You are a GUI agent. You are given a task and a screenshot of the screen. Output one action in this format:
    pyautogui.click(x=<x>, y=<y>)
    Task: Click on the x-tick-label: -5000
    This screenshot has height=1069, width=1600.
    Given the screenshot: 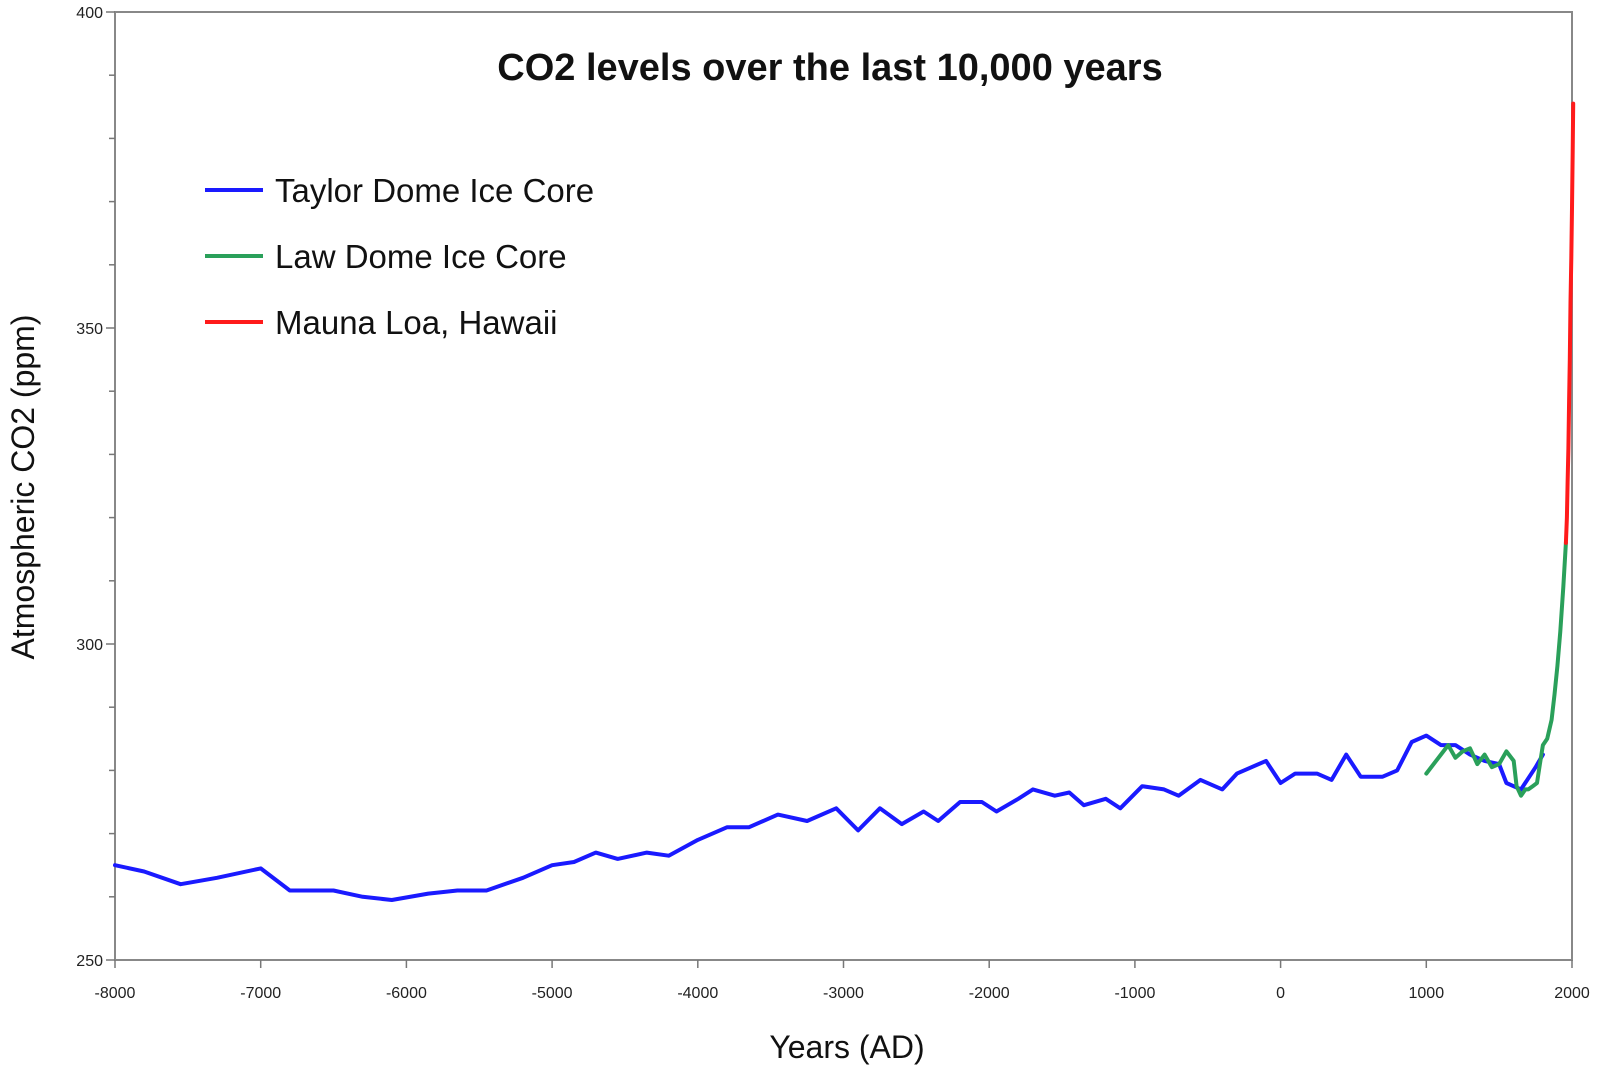 What is the action you would take?
    pyautogui.click(x=552, y=993)
    